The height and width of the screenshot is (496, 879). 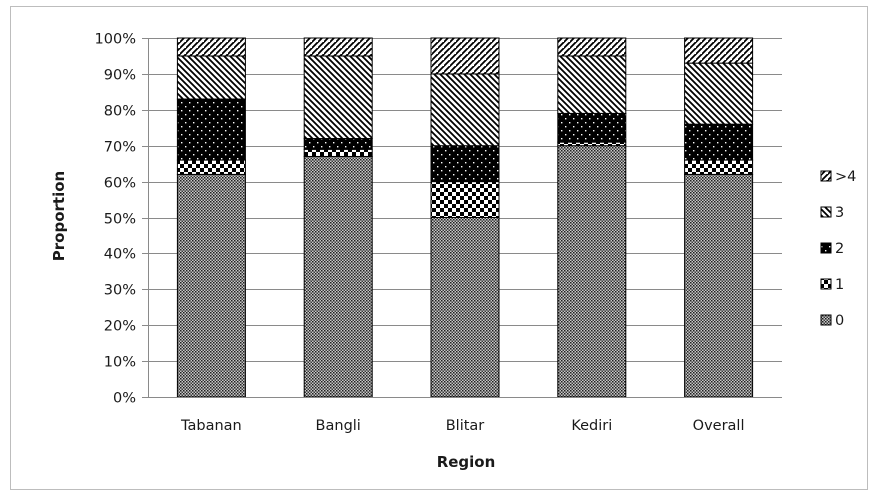 What do you see at coordinates (124, 399) in the screenshot?
I see `y-tick-label: 0%` at bounding box center [124, 399].